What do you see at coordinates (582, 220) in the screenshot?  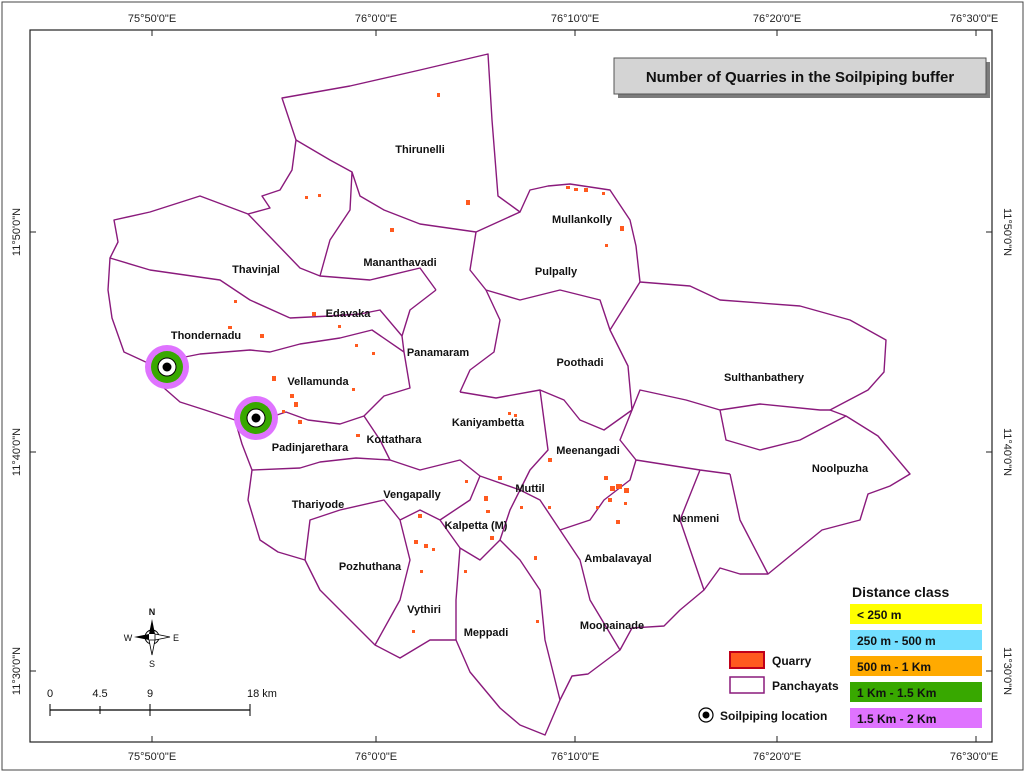 I see `panchayat-label: Mullankolly` at bounding box center [582, 220].